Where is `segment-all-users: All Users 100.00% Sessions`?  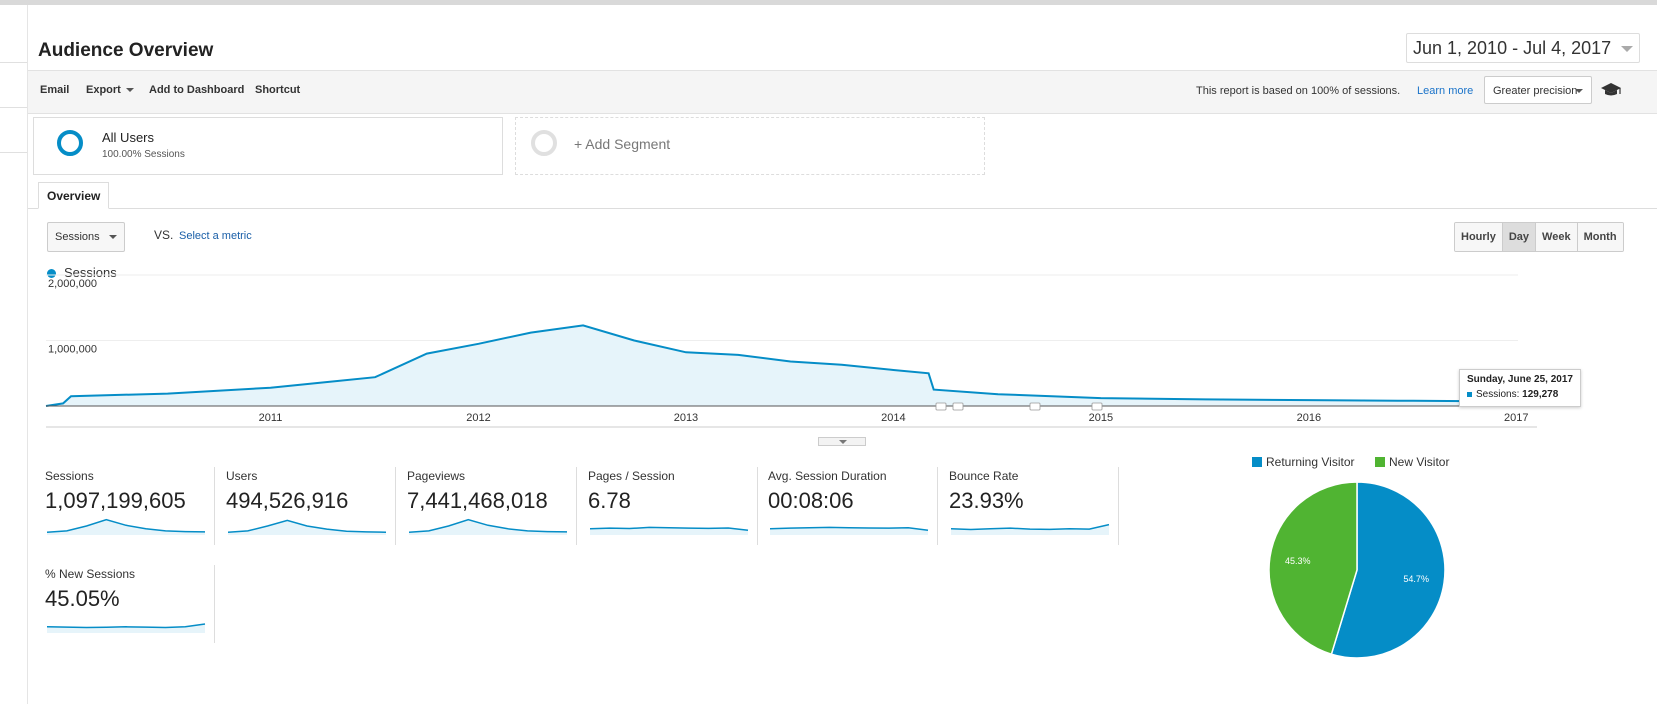 segment-all-users: All Users 100.00% Sessions is located at coordinates (268, 146).